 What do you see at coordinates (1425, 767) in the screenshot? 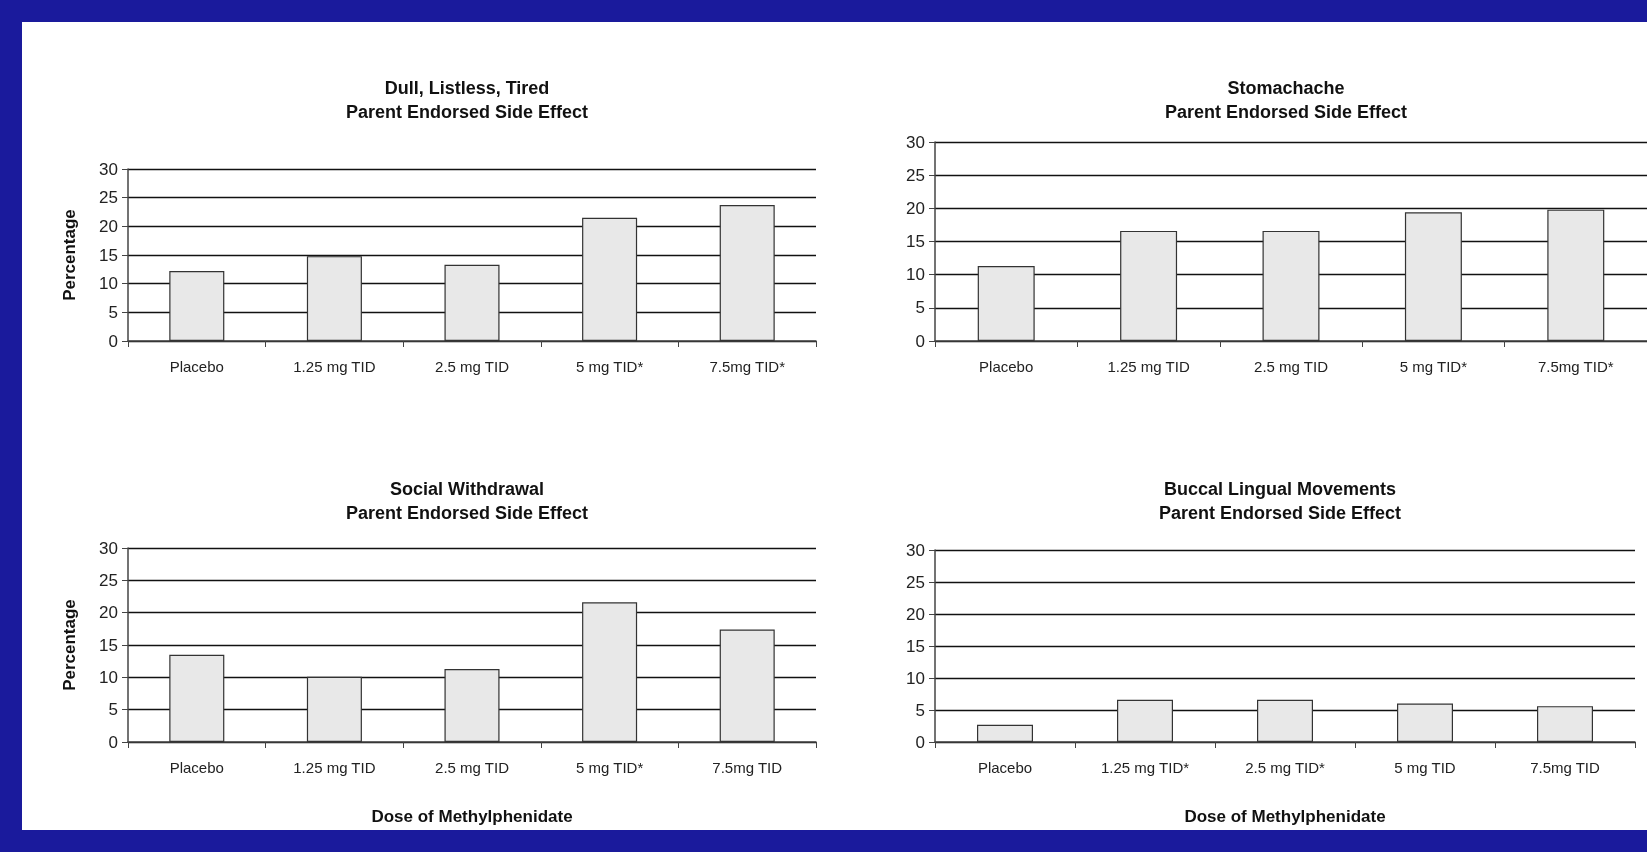
I see `x-tick-label: 5 mg TID` at bounding box center [1425, 767].